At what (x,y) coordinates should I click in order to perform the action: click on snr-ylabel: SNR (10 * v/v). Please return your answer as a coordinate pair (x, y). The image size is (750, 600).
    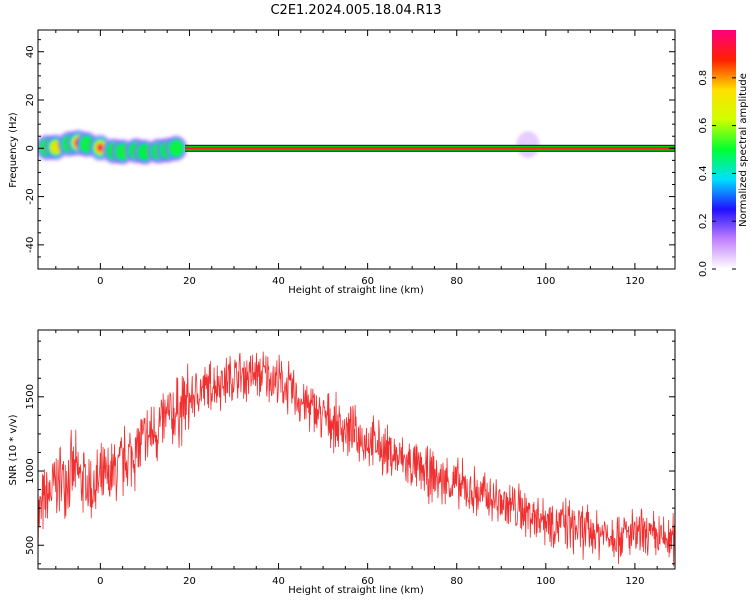
    Looking at the image, I should click on (13, 449).